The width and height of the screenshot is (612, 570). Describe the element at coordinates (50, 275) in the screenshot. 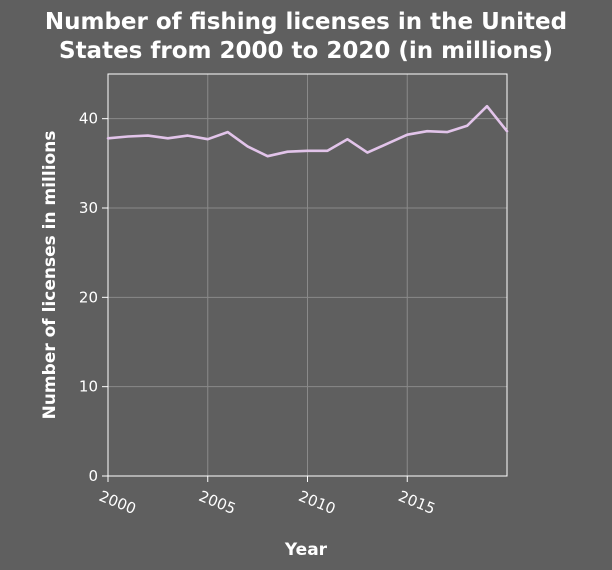

I see `y-axis-title: Number of licenses in millions` at that location.